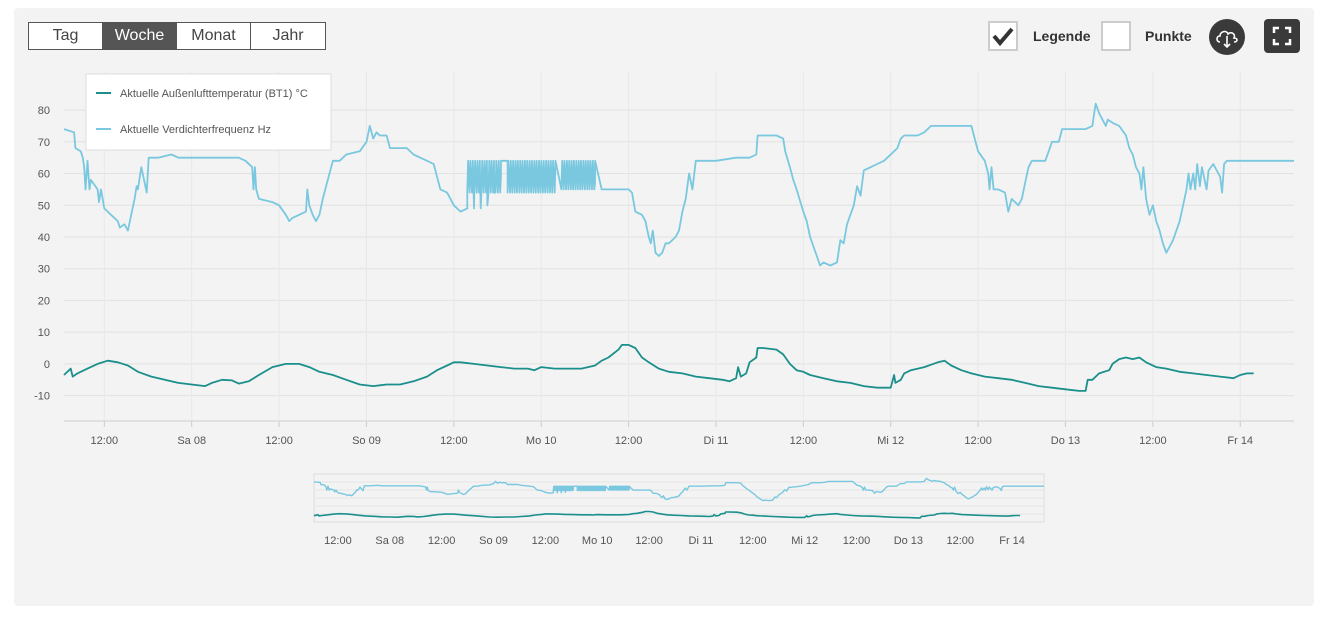 This screenshot has height=617, width=1330. I want to click on fullscreen-button, so click(1282, 36).